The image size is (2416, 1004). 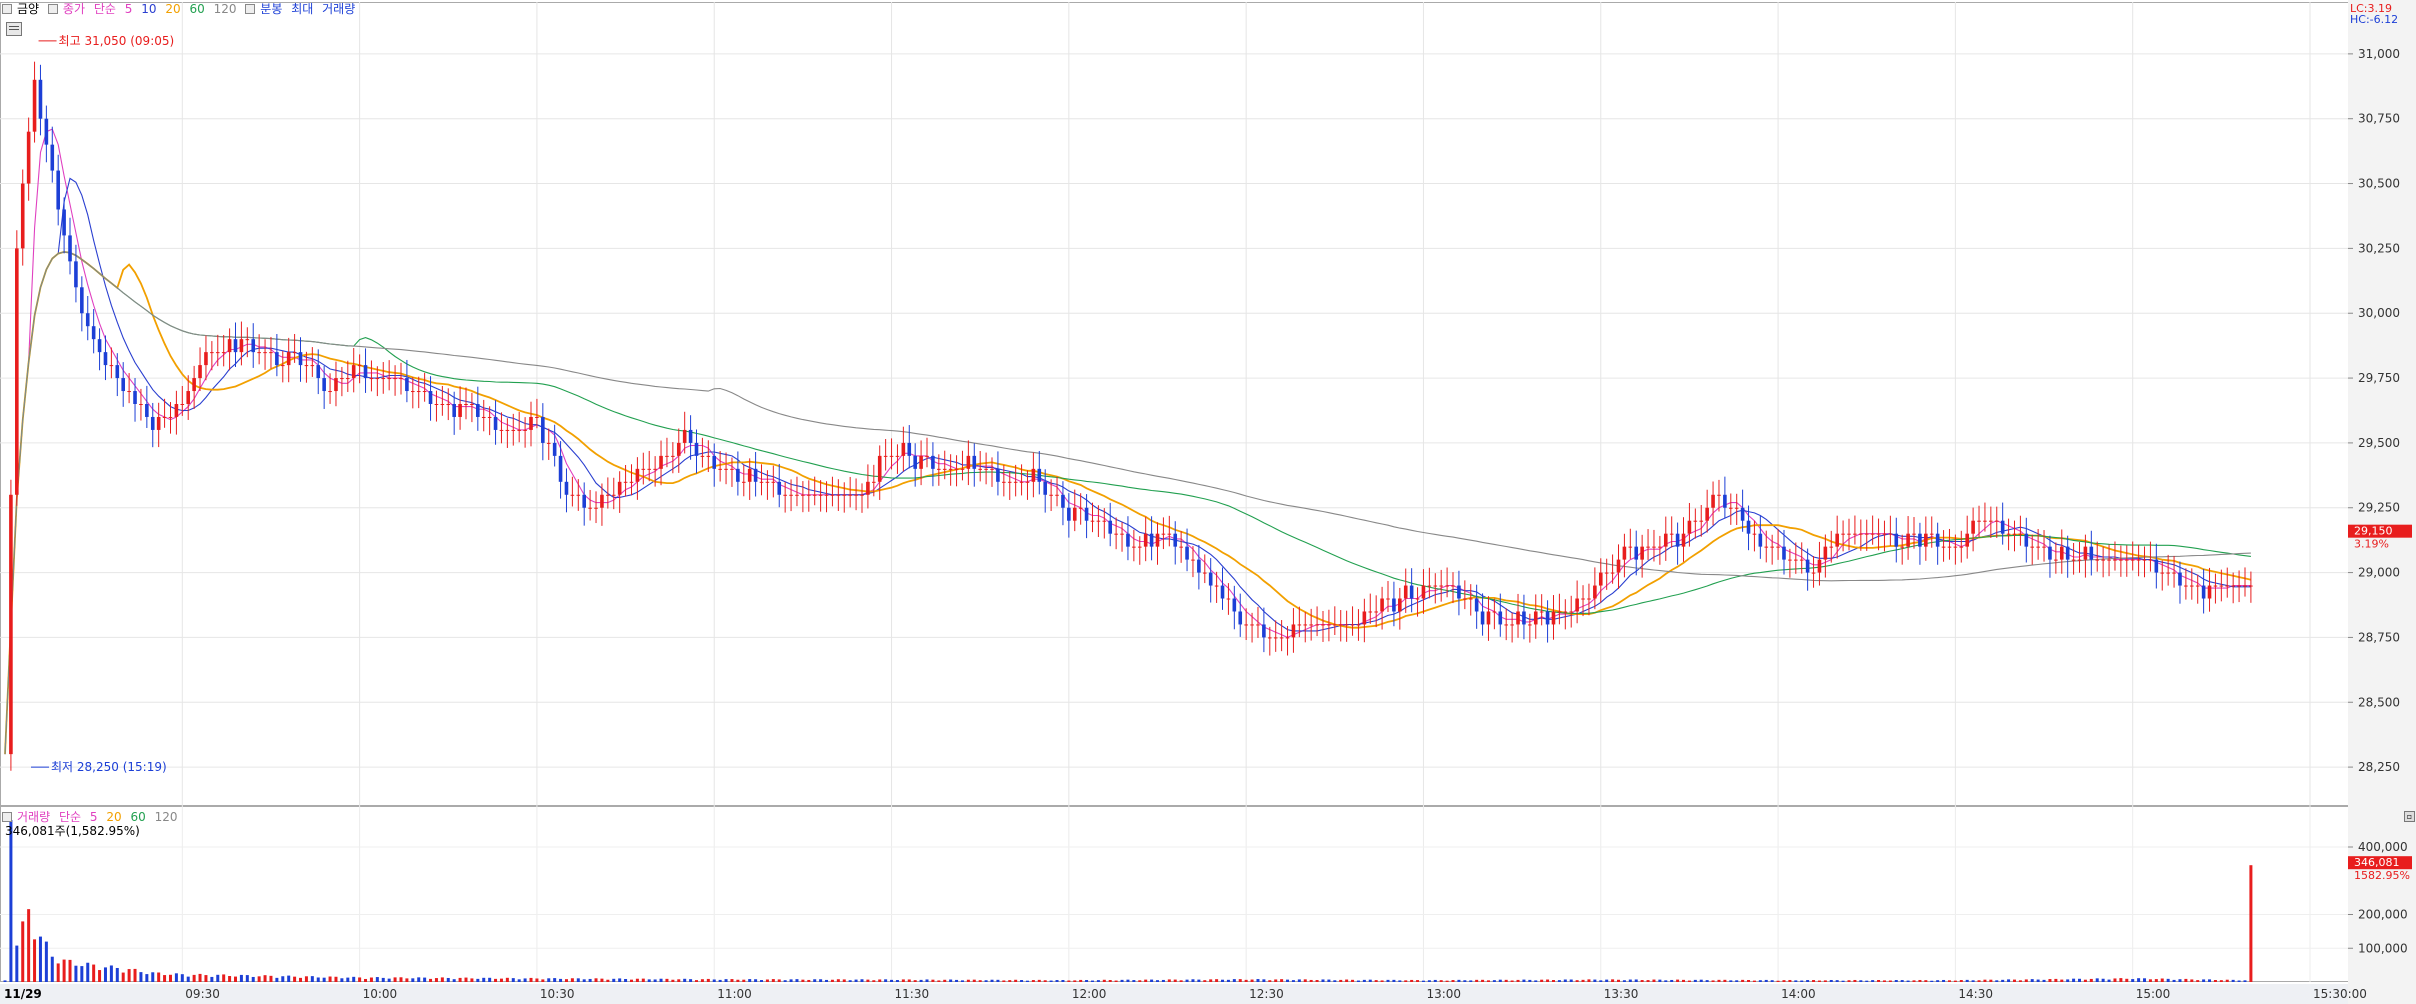 I want to click on chart-menu-icon, so click(x=14, y=29).